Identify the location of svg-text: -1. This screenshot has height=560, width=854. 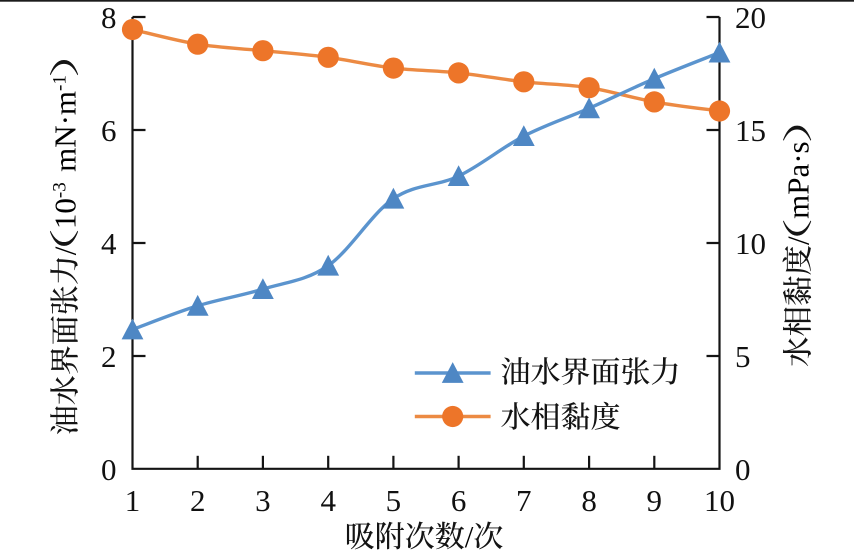
(59, 83).